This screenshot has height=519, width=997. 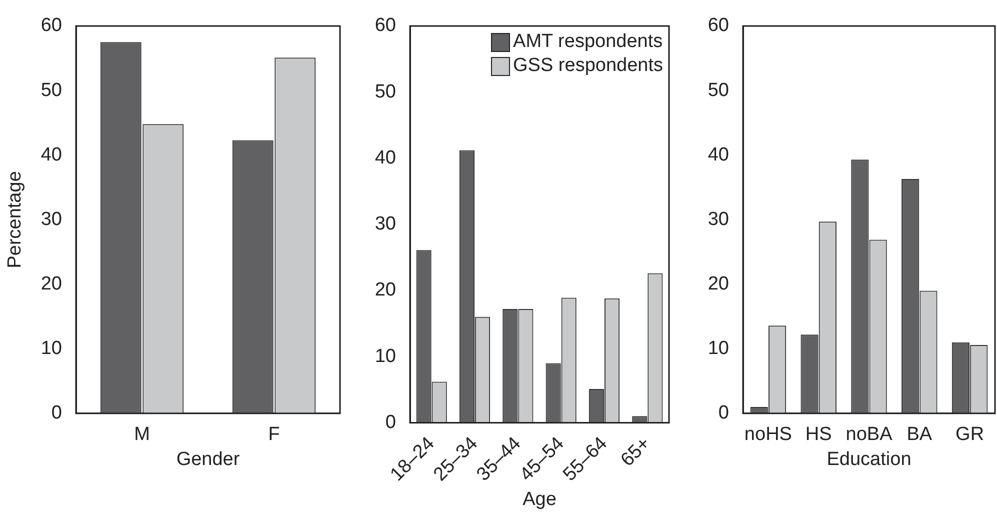 What do you see at coordinates (588, 66) in the screenshot?
I see `legend-label: GSS respondents` at bounding box center [588, 66].